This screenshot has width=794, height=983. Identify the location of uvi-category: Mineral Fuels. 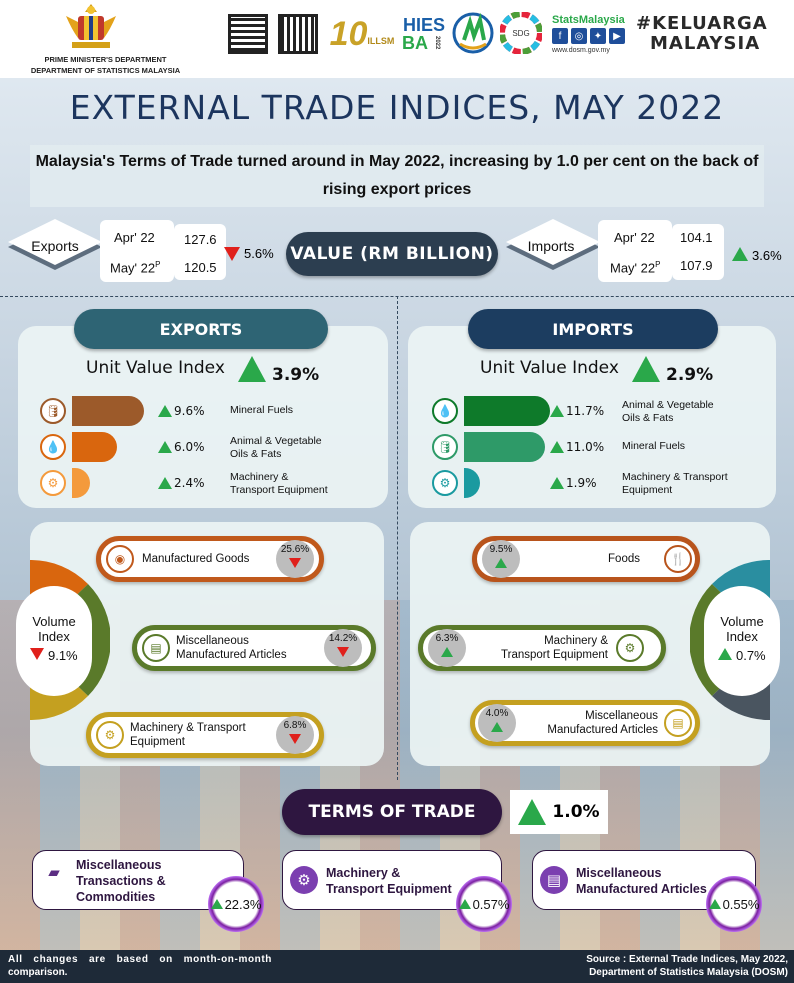
(261, 410).